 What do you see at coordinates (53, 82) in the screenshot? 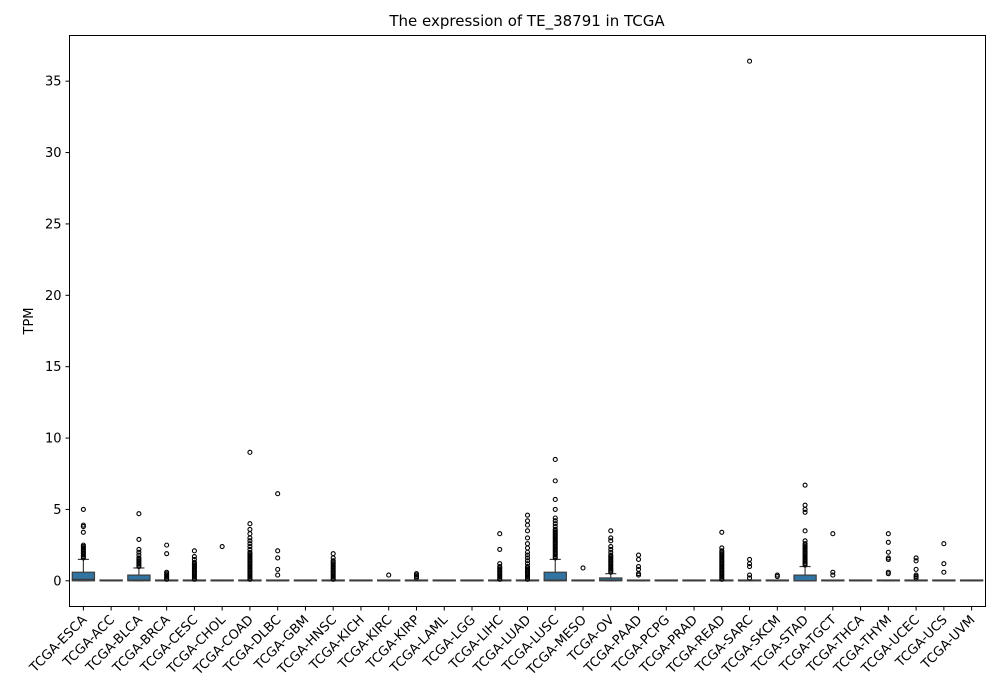
I see `y-tick-label: 35` at bounding box center [53, 82].